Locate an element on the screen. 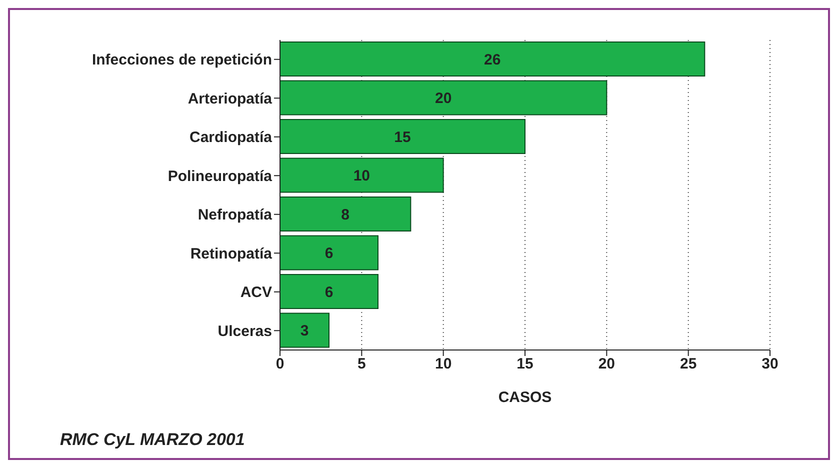 This screenshot has height=466, width=836. y-tick-label: Ulceras is located at coordinates (245, 331).